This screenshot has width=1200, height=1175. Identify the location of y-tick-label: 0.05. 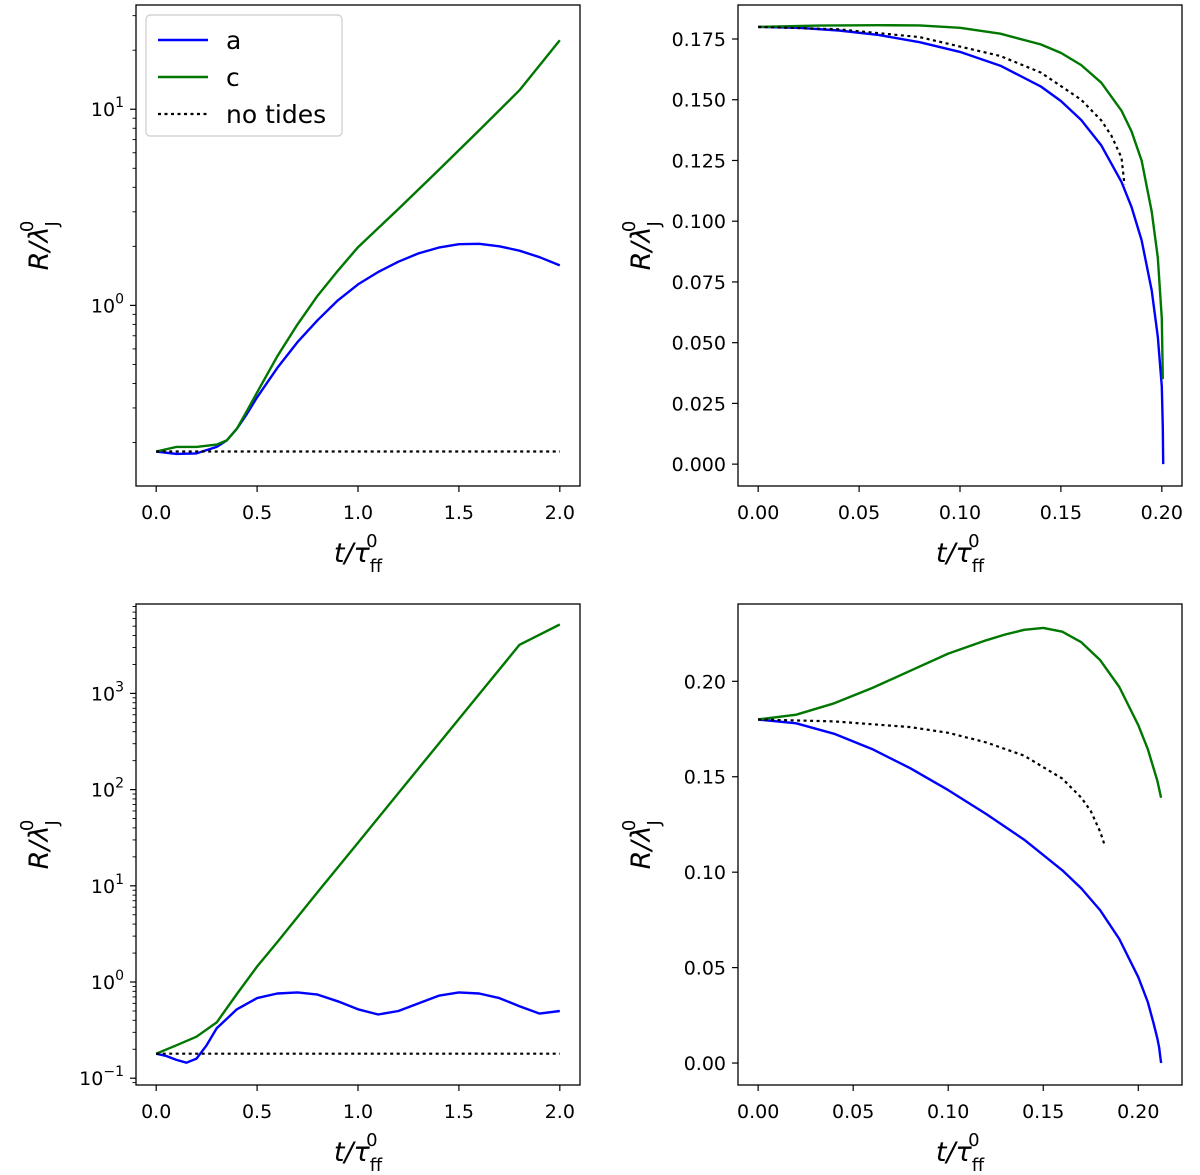
(705, 969).